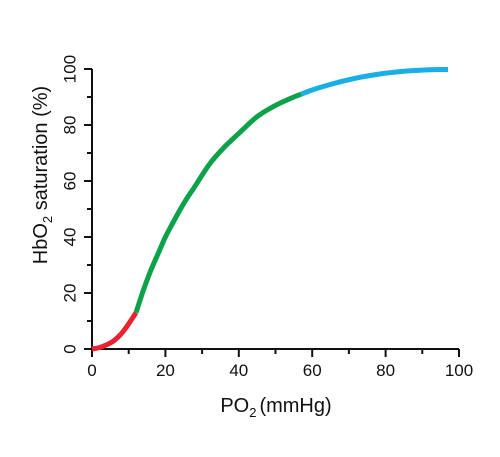 The width and height of the screenshot is (500, 457). Describe the element at coordinates (70, 69) in the screenshot. I see `y-tick-label: 100` at that location.